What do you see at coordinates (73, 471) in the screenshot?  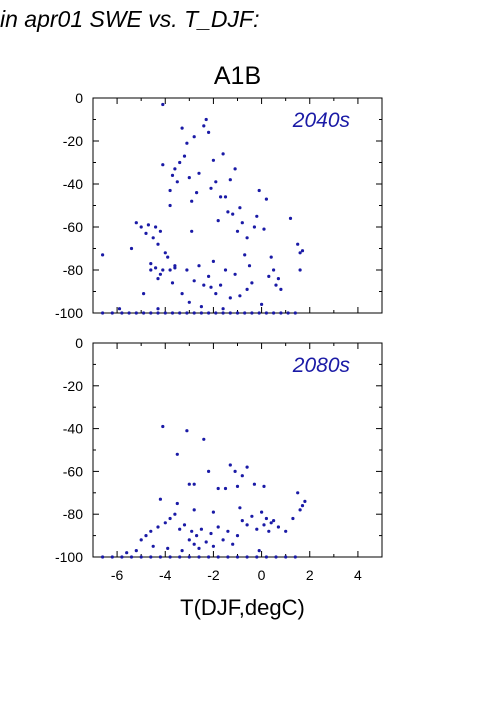 I see `y-tick-label: -60` at bounding box center [73, 471].